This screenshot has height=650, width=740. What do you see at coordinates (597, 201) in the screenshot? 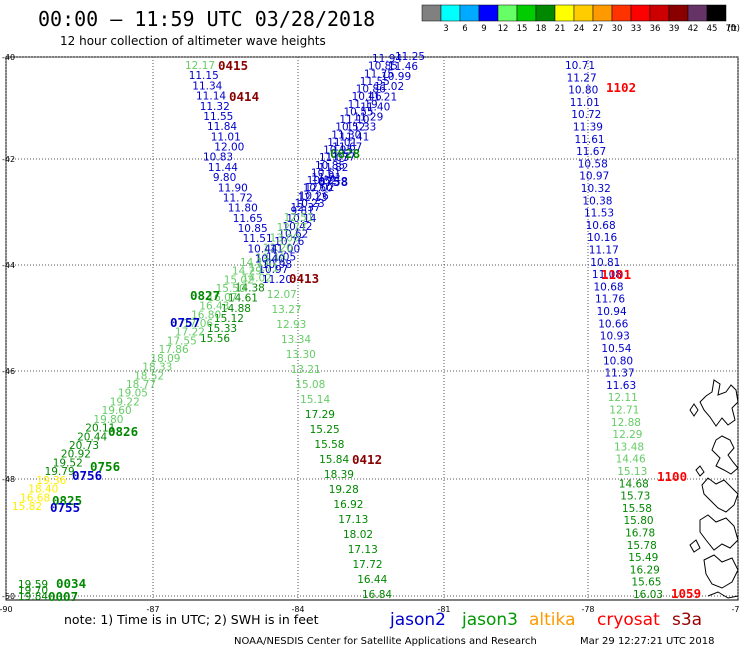
I see `swh-value: 10.38` at bounding box center [597, 201].